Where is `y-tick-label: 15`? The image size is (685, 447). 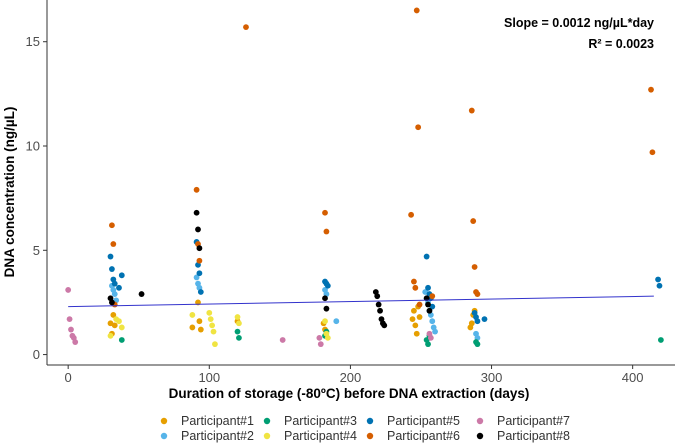 y-tick-label: 15 is located at coordinates (33, 41).